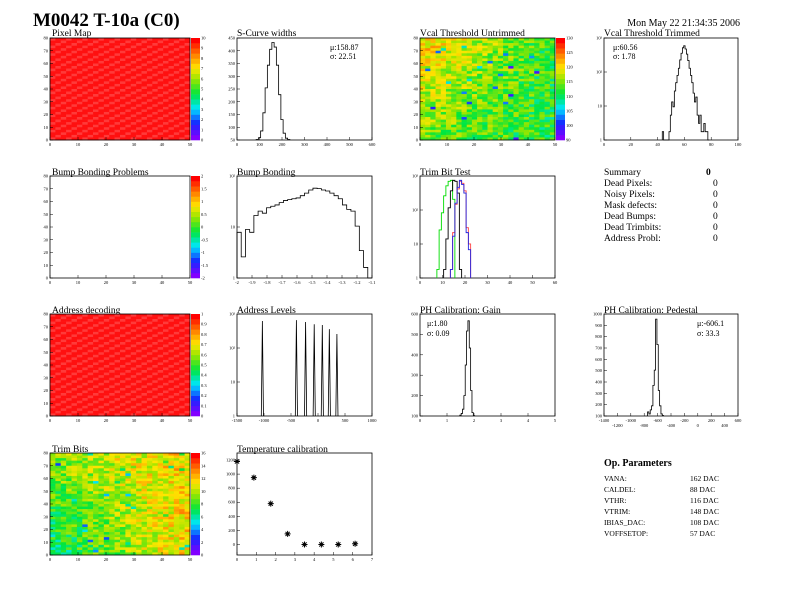 The width and height of the screenshot is (792, 612). Describe the element at coordinates (232, 50) in the screenshot. I see `y-tick-label: 400` at that location.